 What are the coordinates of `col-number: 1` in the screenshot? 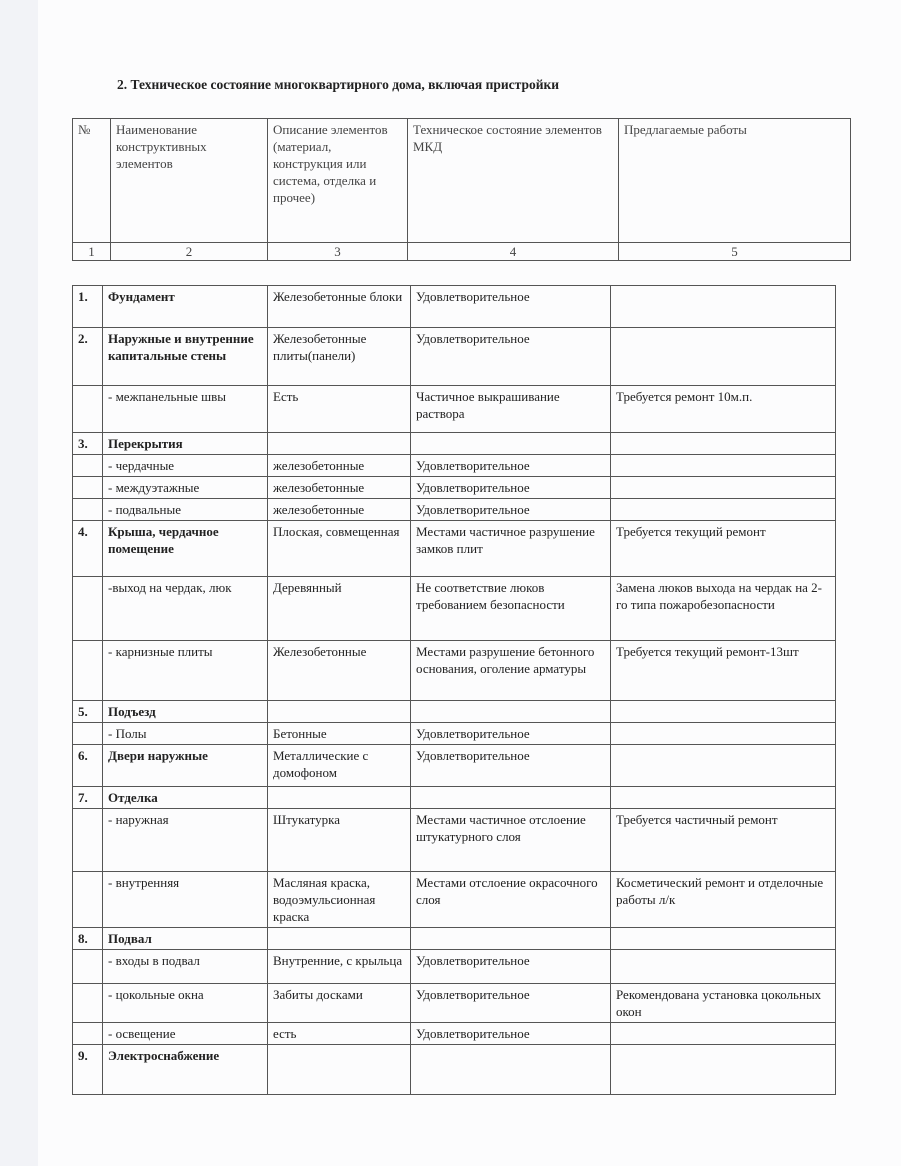 It's located at (91, 251).